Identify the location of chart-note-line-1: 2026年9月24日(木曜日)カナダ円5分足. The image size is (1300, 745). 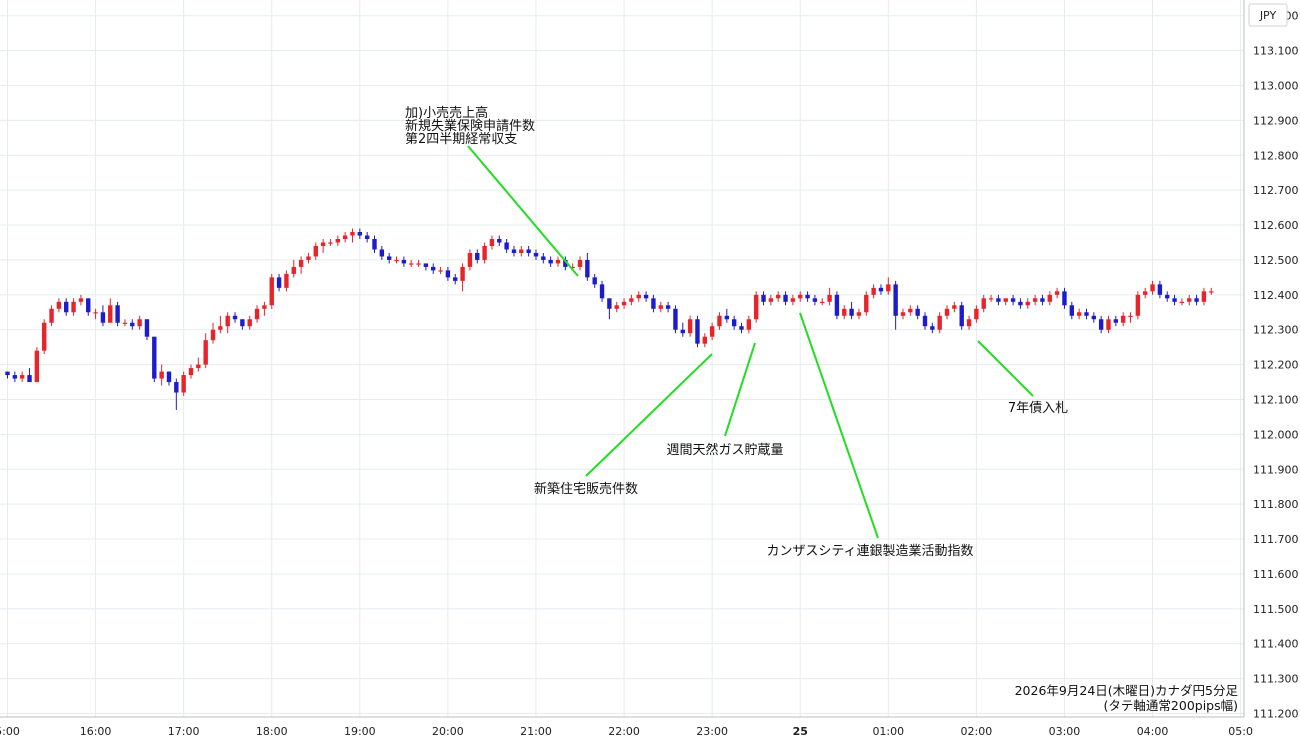
(1127, 690).